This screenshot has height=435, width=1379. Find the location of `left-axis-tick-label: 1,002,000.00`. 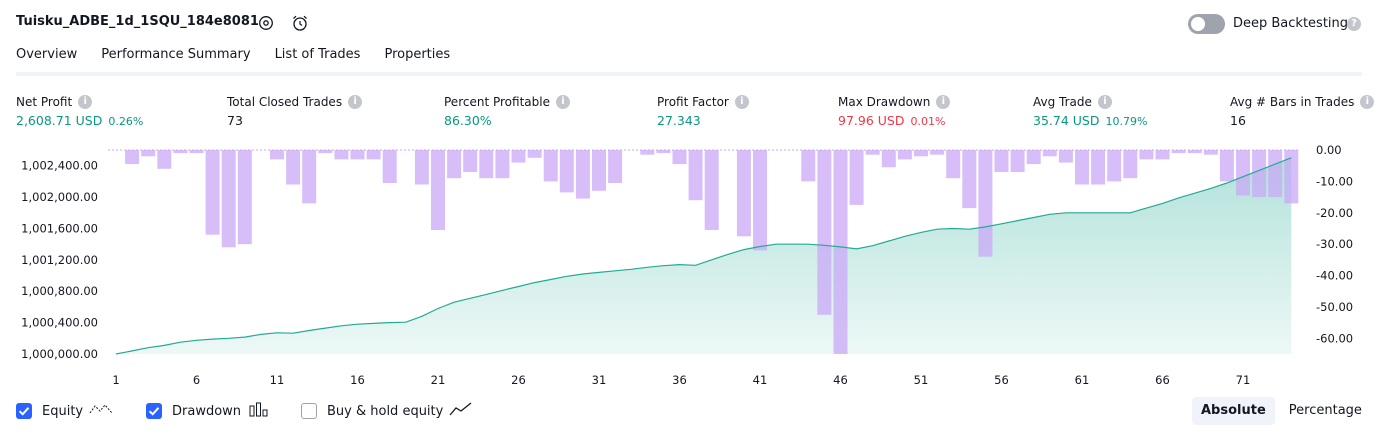

left-axis-tick-label: 1,002,000.00 is located at coordinates (59, 197).